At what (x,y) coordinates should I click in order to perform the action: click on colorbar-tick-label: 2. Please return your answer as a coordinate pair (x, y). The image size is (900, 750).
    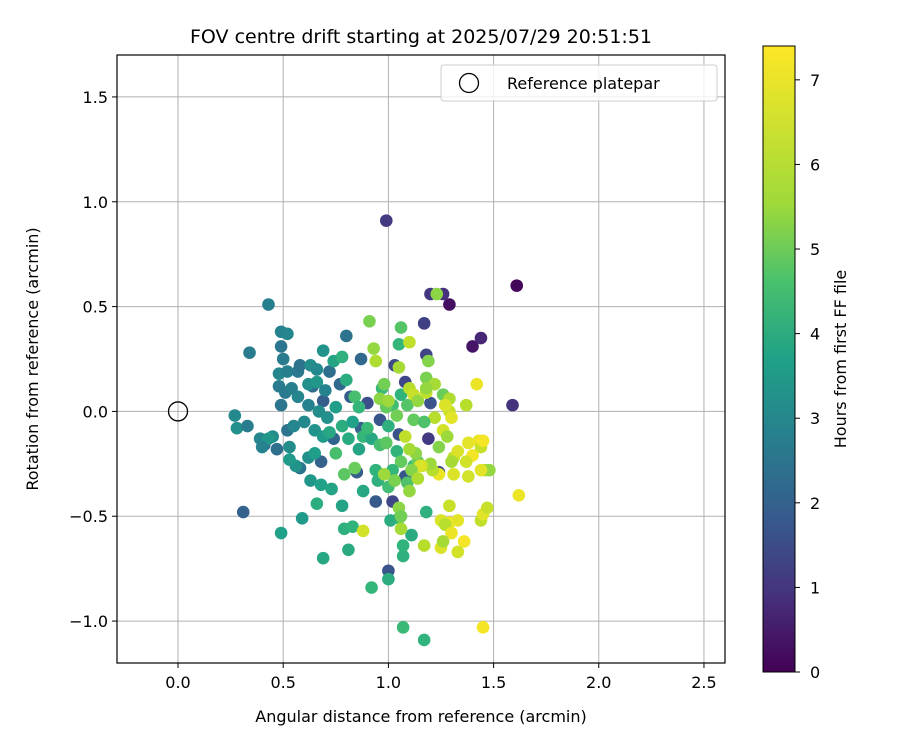
    Looking at the image, I should click on (815, 503).